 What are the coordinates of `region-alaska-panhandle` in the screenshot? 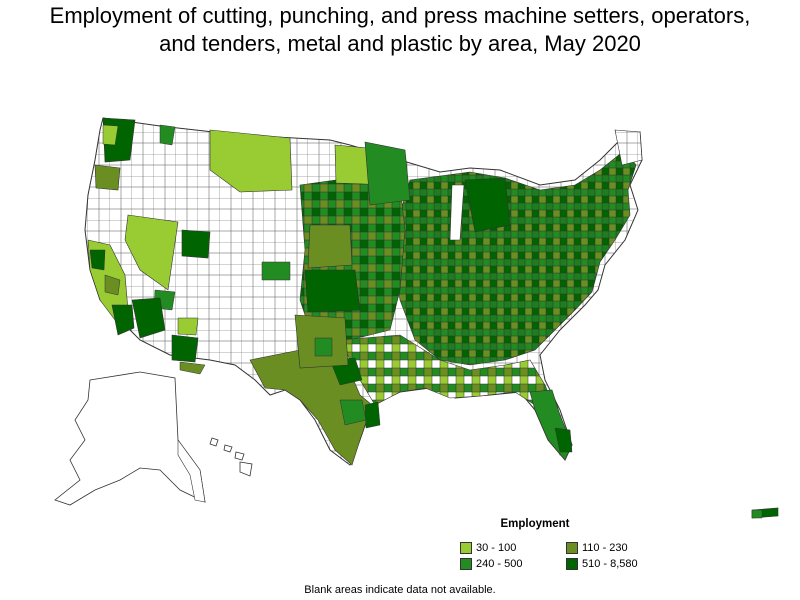 It's located at (191, 471).